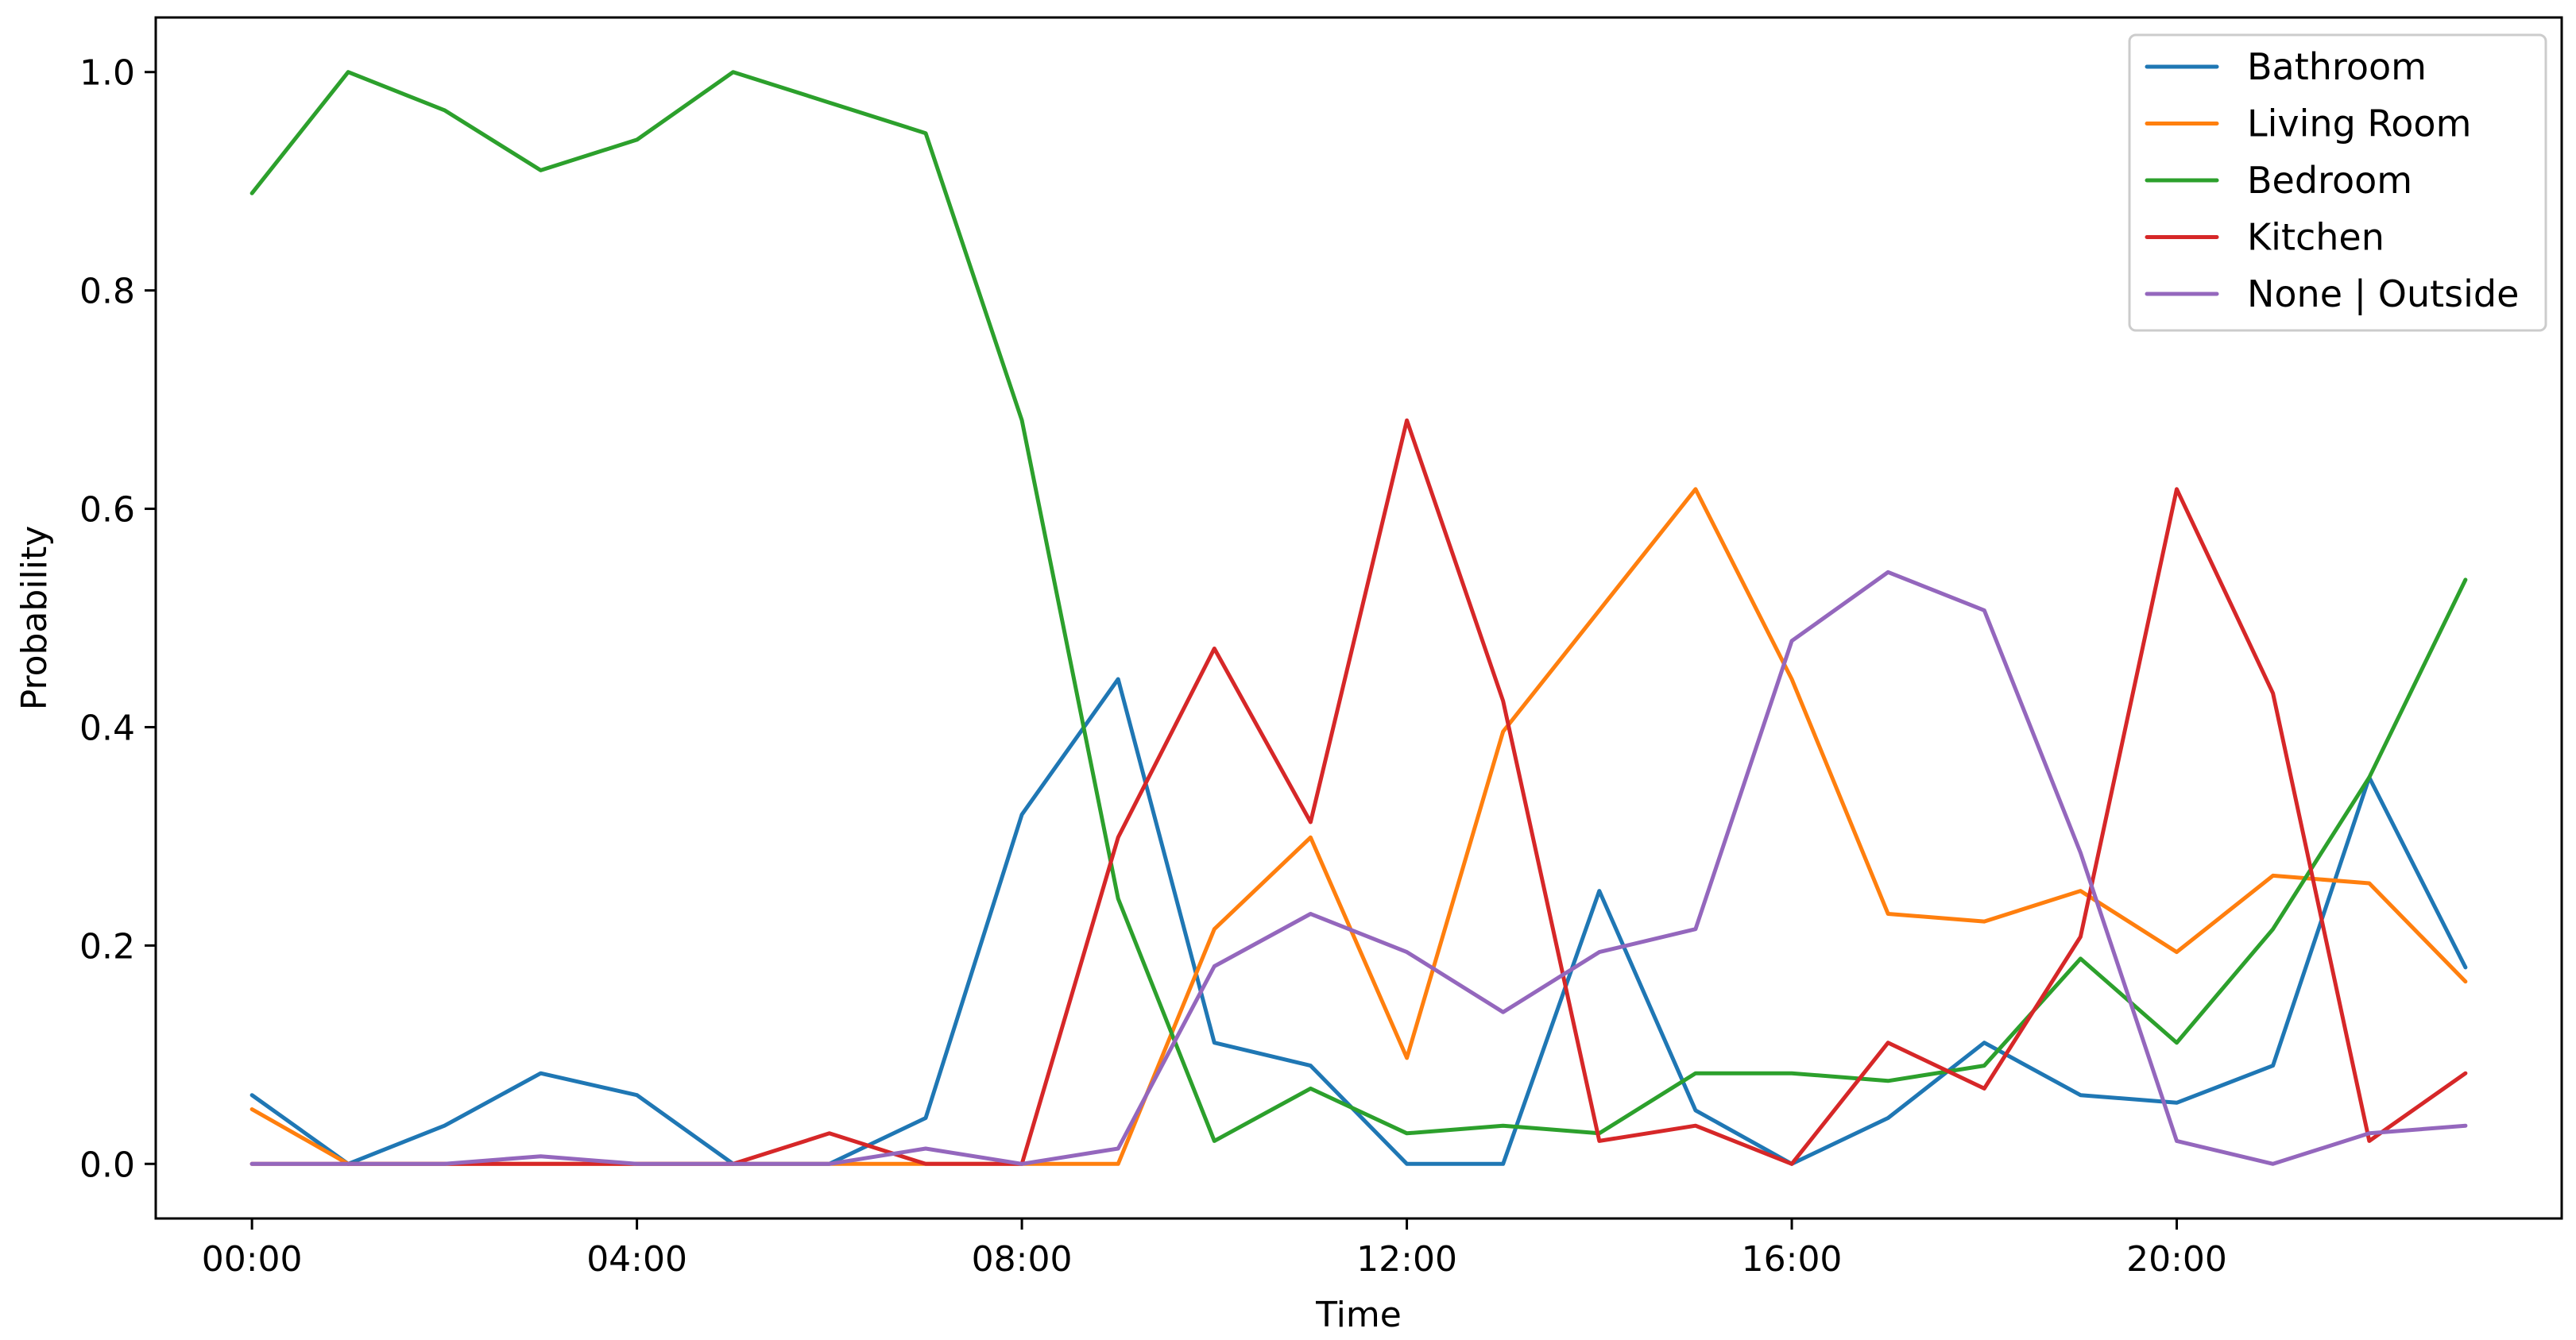 The height and width of the screenshot is (1340, 2576). What do you see at coordinates (107, 1165) in the screenshot?
I see `y-tick-label: 0.0` at bounding box center [107, 1165].